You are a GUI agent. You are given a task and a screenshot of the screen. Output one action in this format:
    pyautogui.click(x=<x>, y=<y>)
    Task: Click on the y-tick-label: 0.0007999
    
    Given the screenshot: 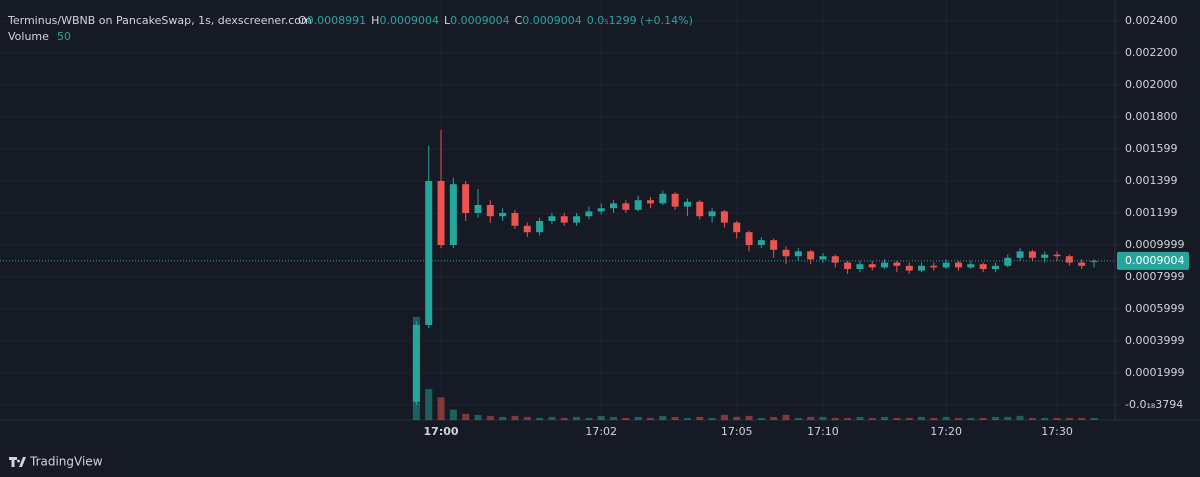 What is the action you would take?
    pyautogui.click(x=1155, y=276)
    